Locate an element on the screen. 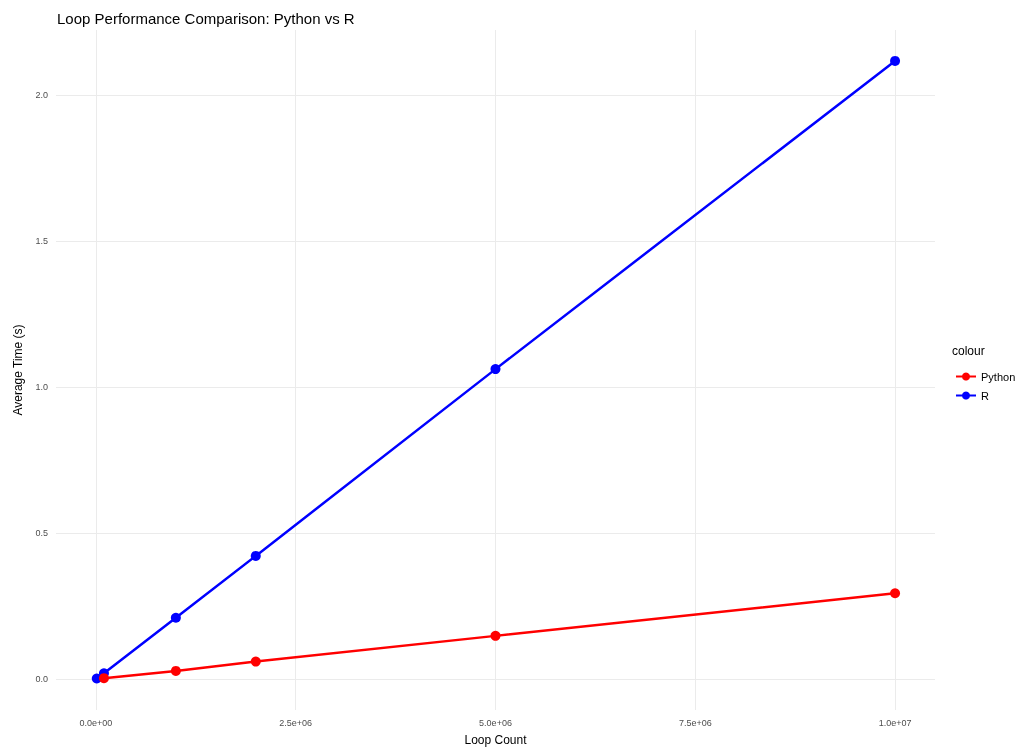 This screenshot has height=756, width=1026. x-tick-label: 1.0e+07 is located at coordinates (895, 722).